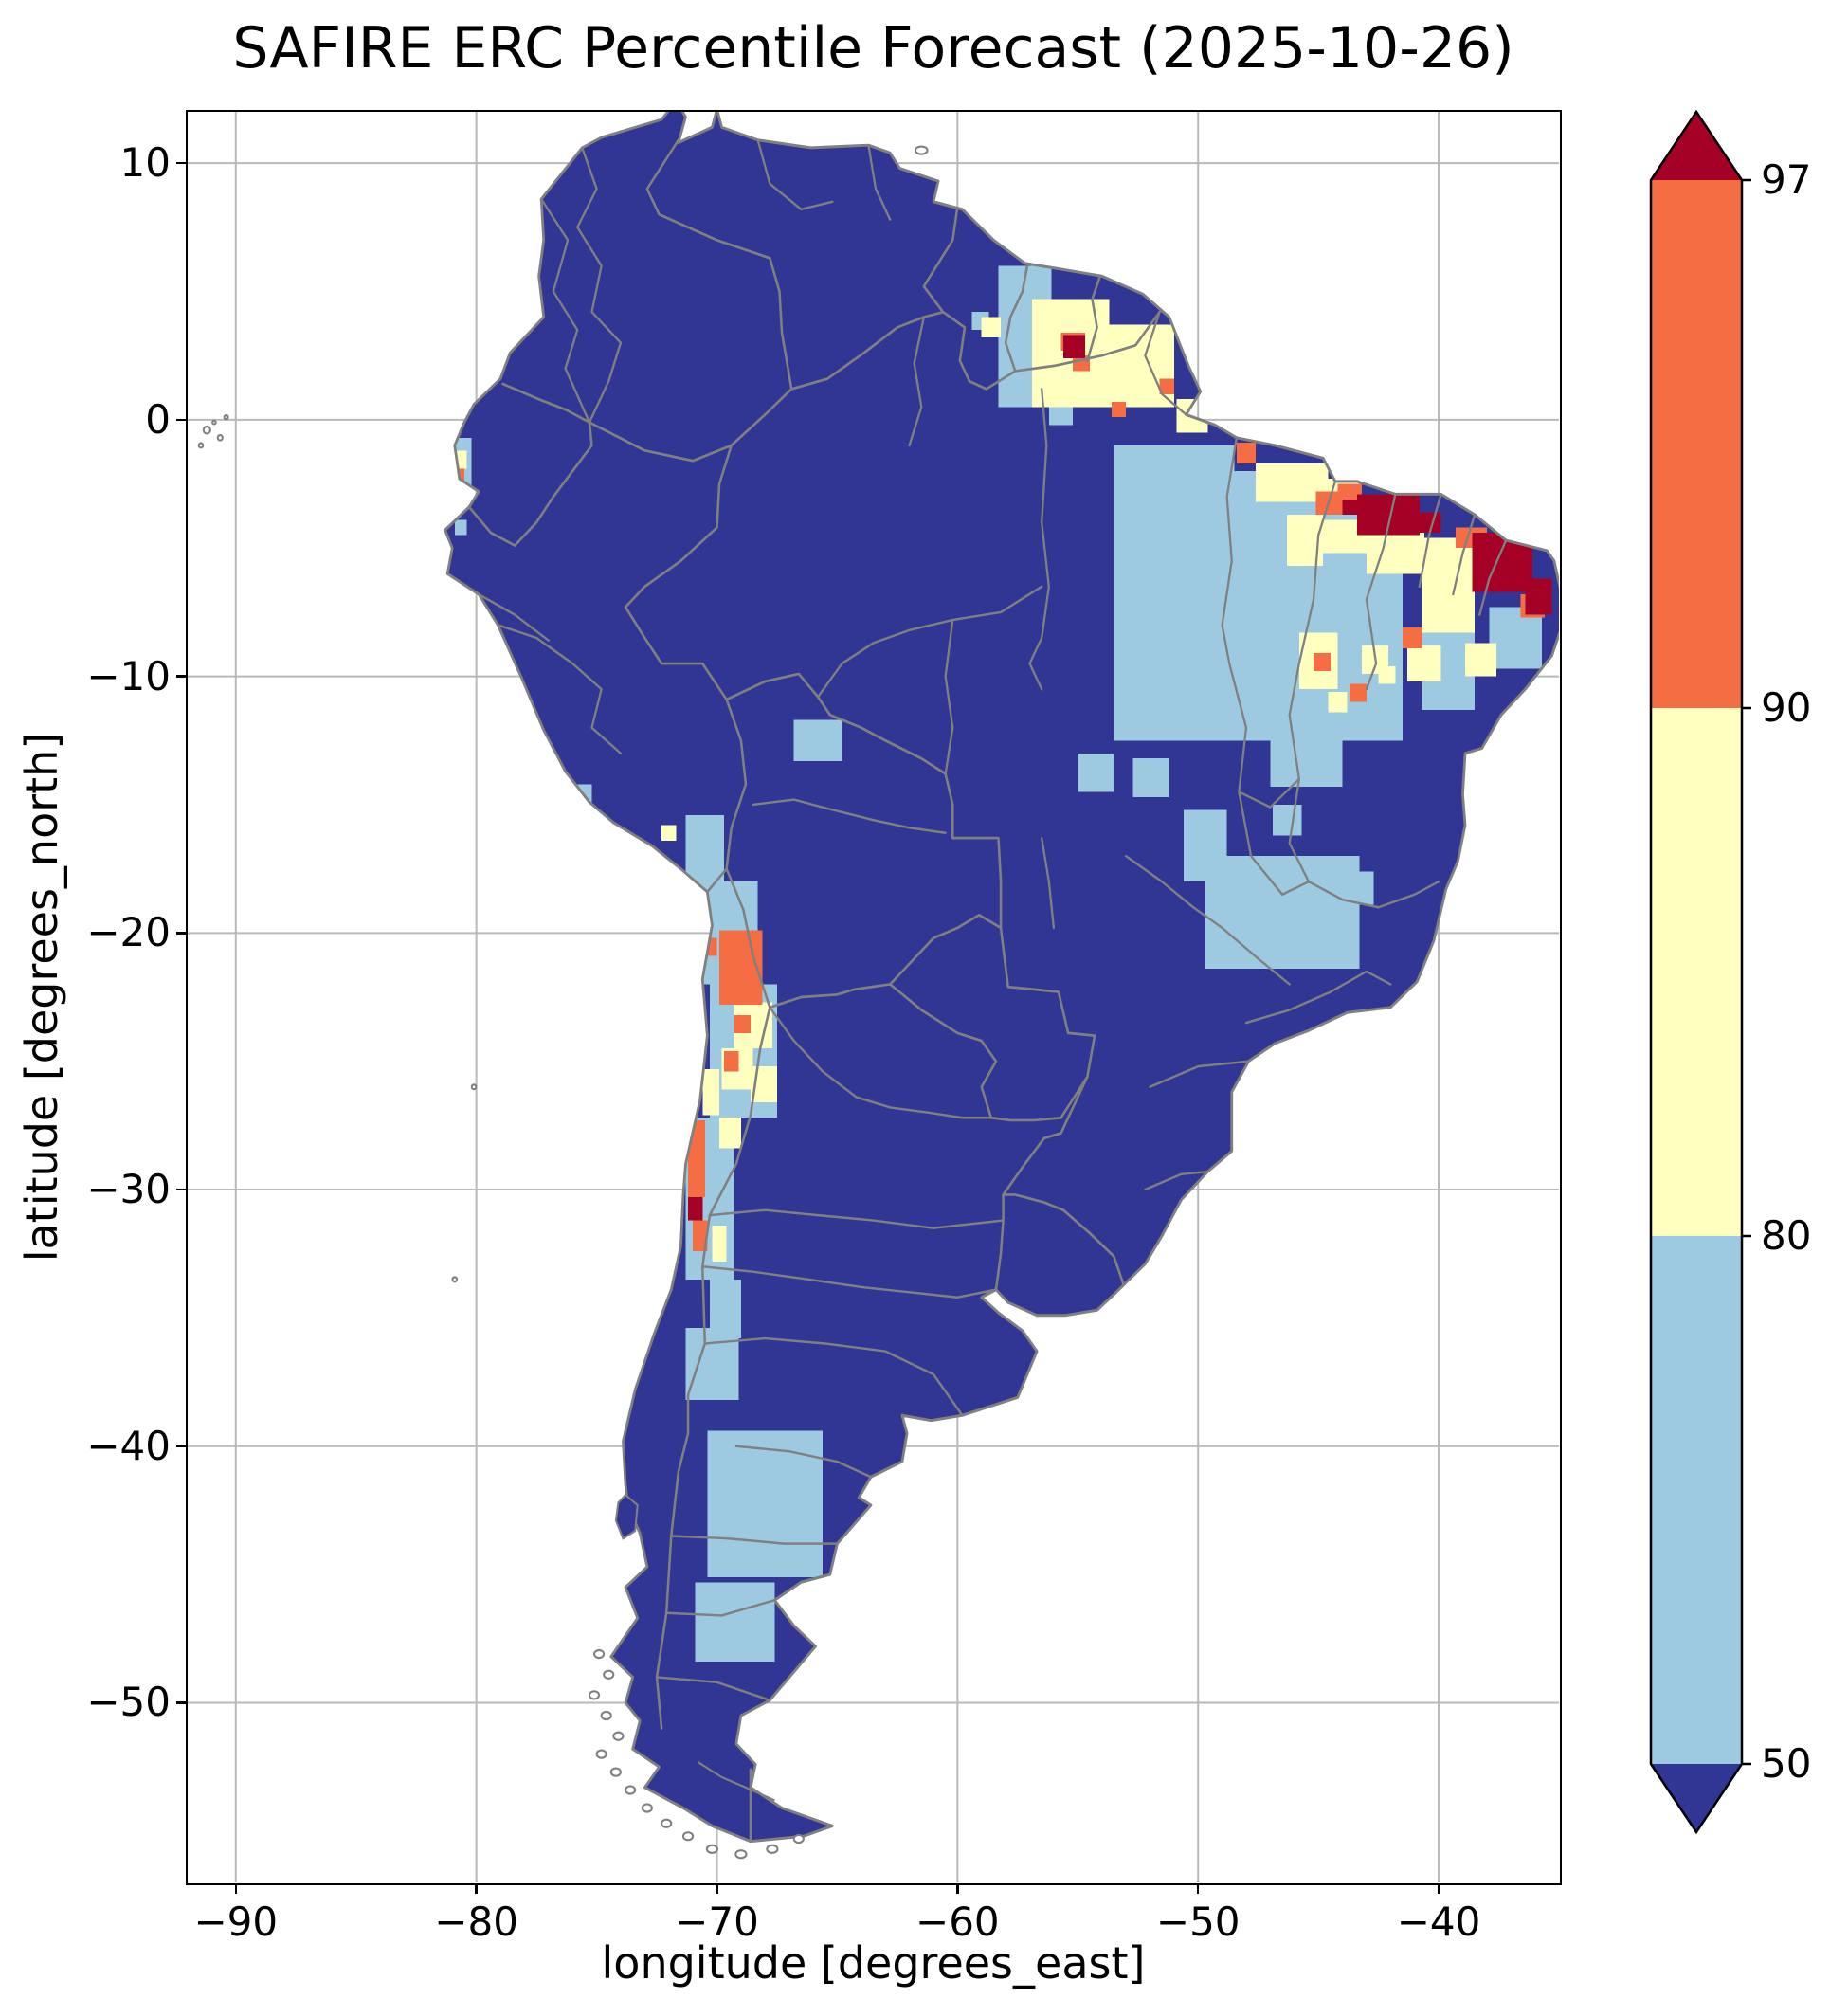 This screenshot has width=1848, height=1999. I want to click on colorbar-tick-label: 97, so click(1787, 180).